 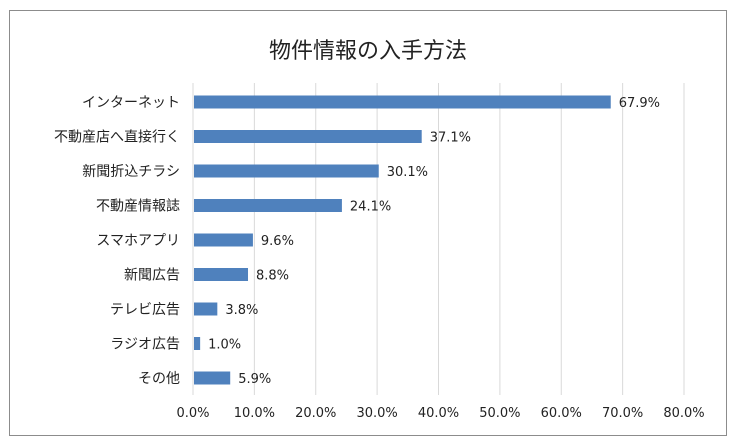 I want to click on category-label: ラジオ広告, so click(x=145, y=345).